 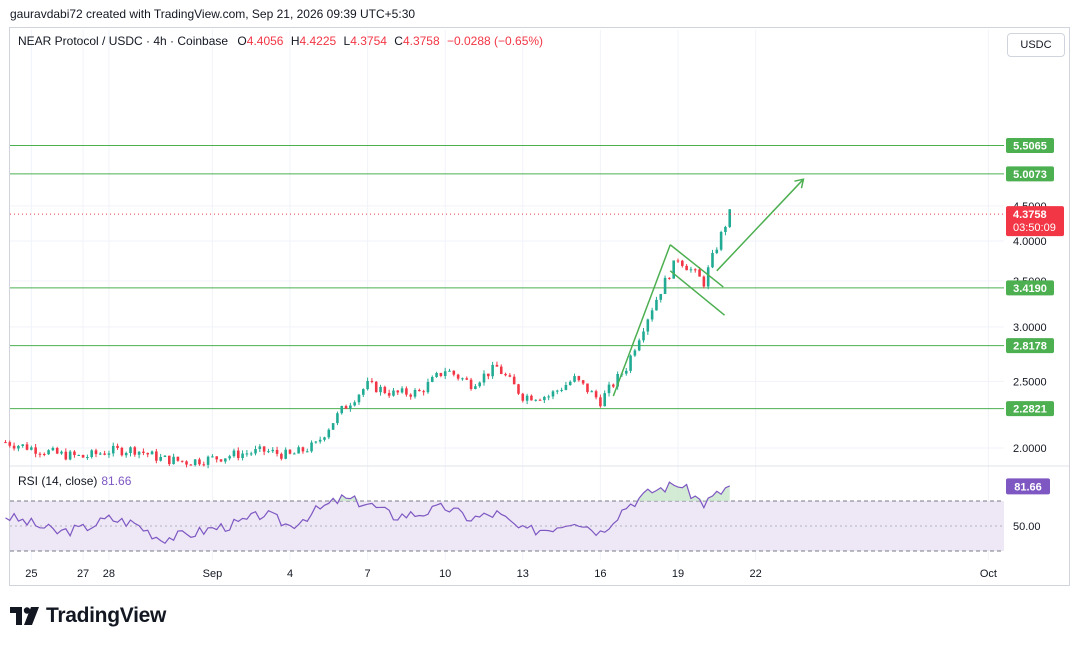 I want to click on tradingview-logo: TradingView, so click(x=88, y=616).